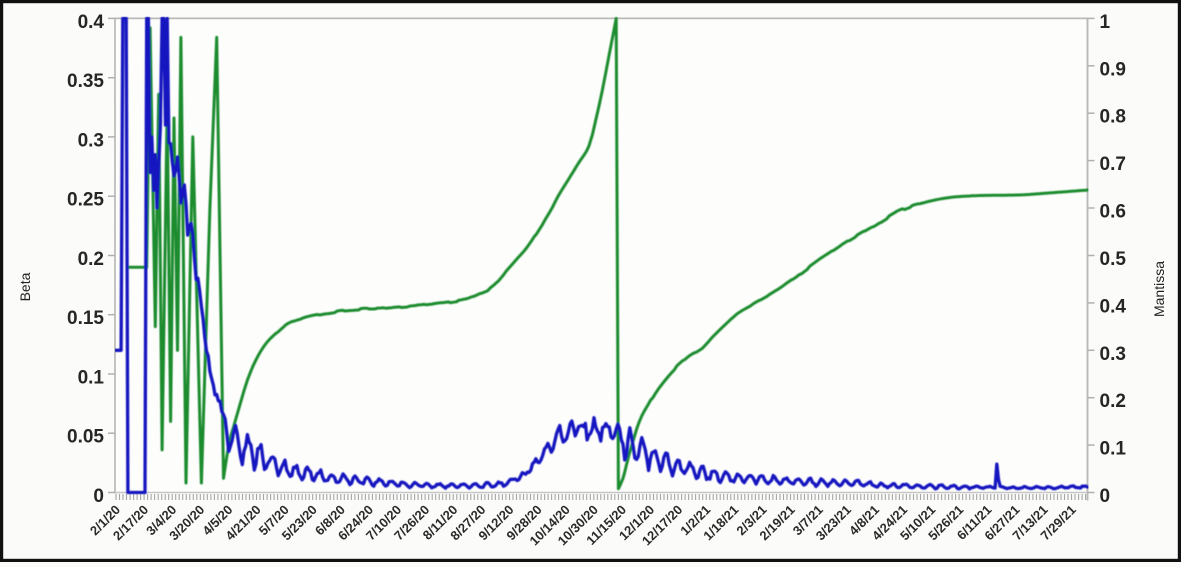 The width and height of the screenshot is (1181, 567). Describe the element at coordinates (85, 318) in the screenshot. I see `svg-text: 0.15` at that location.